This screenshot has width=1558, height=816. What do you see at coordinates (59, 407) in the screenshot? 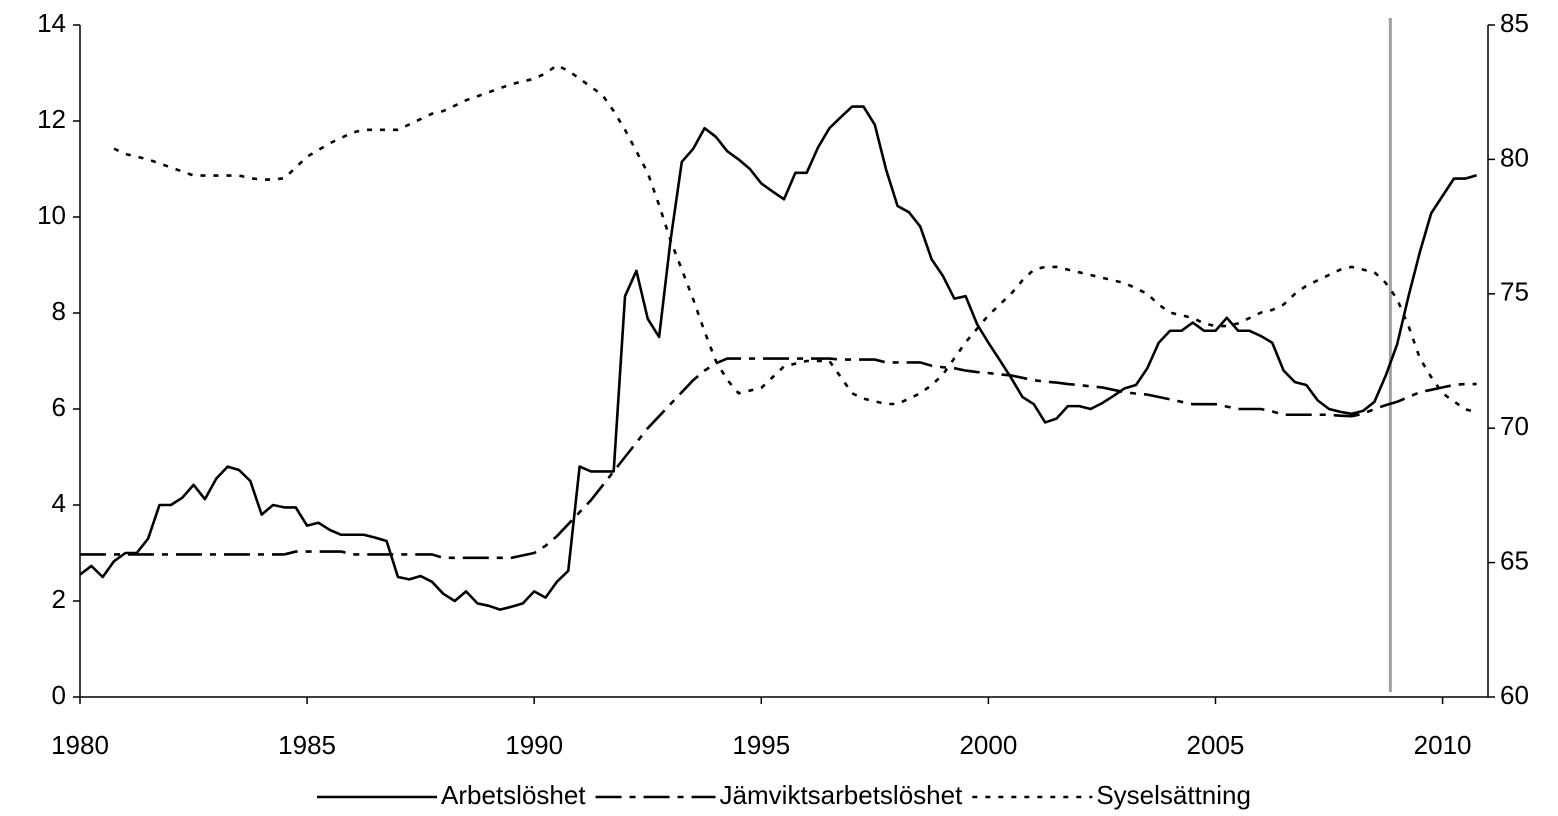
I see `y-tick-label: 6` at bounding box center [59, 407].